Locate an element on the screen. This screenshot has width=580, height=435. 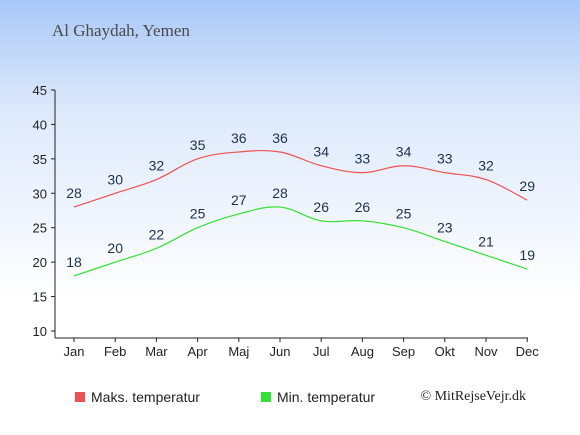
y-tick-label: 40 is located at coordinates (40, 124).